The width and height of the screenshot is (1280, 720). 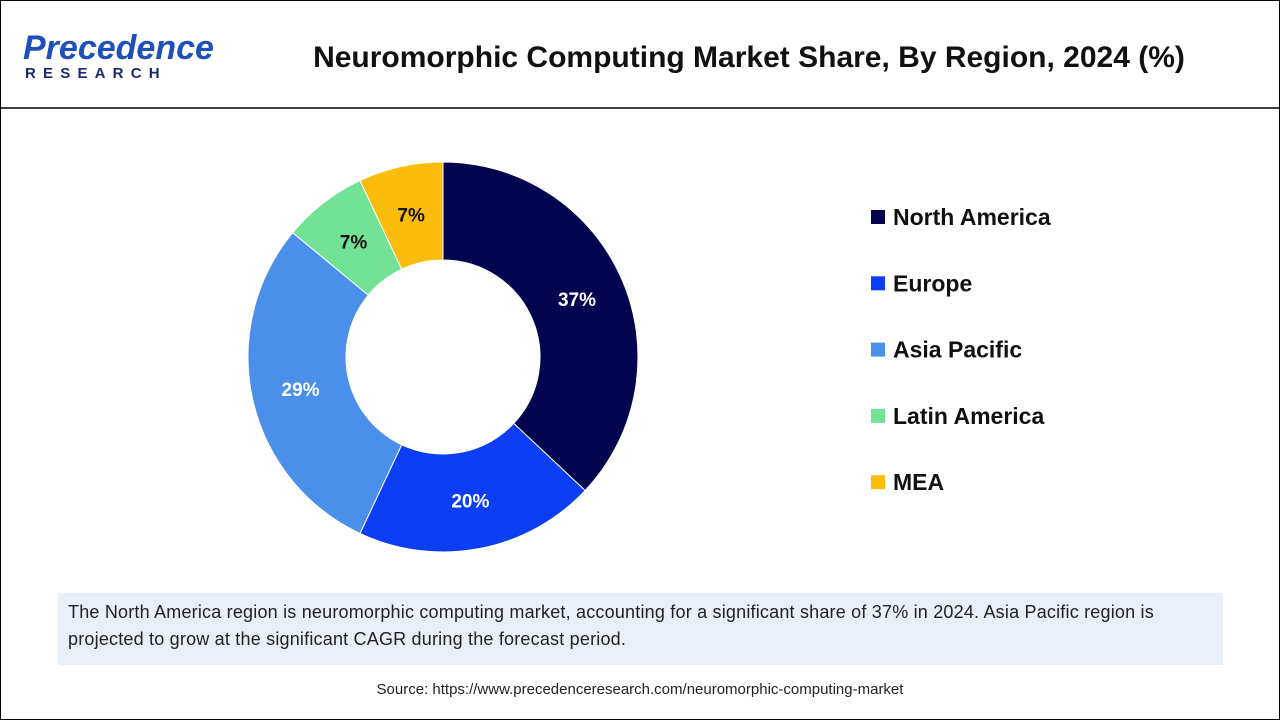 I want to click on legend-label: Europe, so click(x=932, y=283).